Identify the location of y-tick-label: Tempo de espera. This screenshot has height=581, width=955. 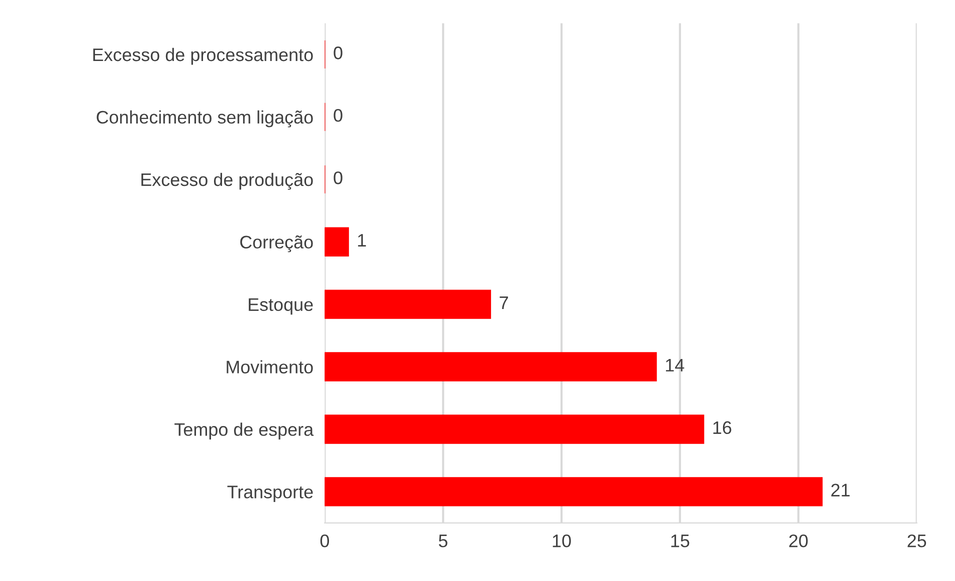
(244, 431).